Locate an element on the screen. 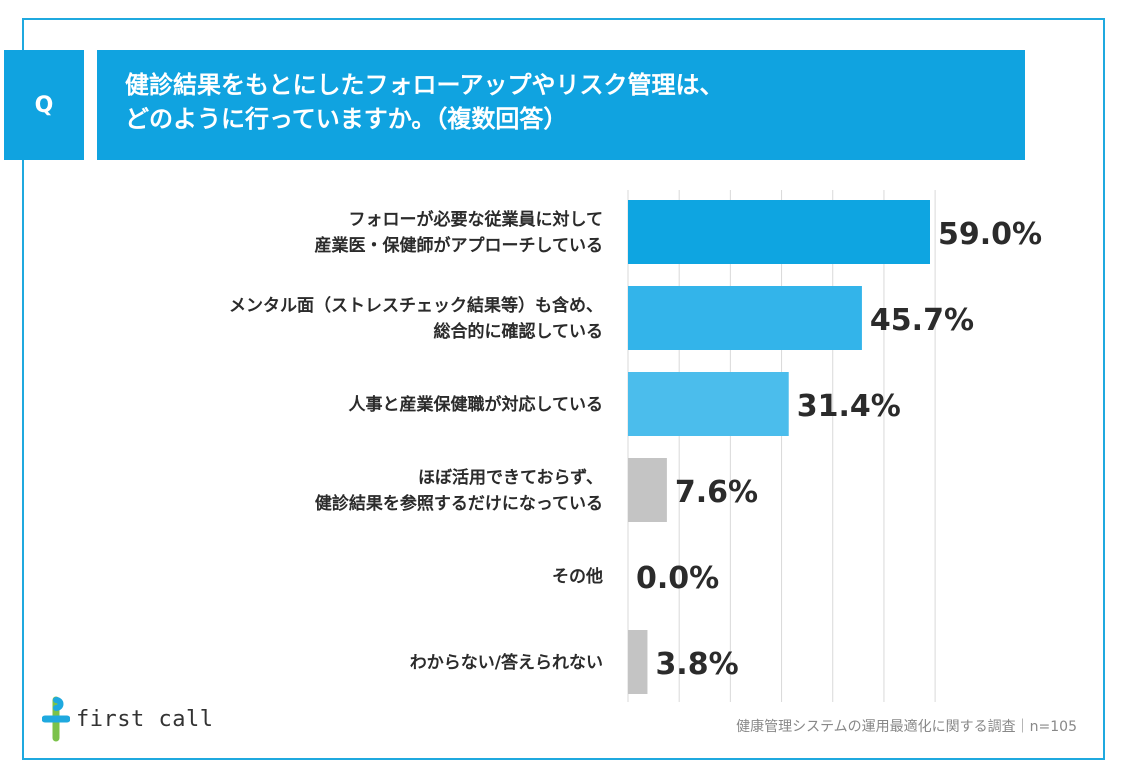 The height and width of the screenshot is (782, 1127). category-label-6: わからない/答えられない is located at coordinates (506, 662).